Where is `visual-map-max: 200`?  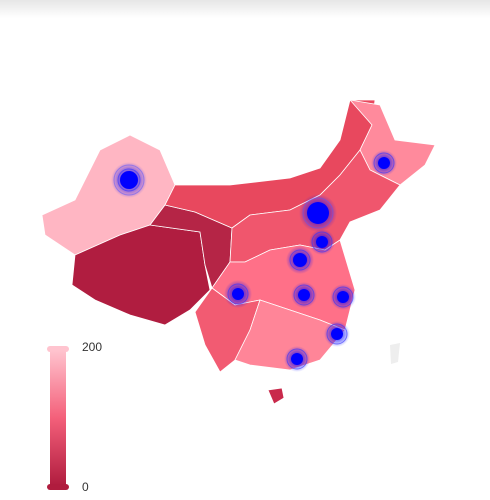
visual-map-max: 200 is located at coordinates (92, 347).